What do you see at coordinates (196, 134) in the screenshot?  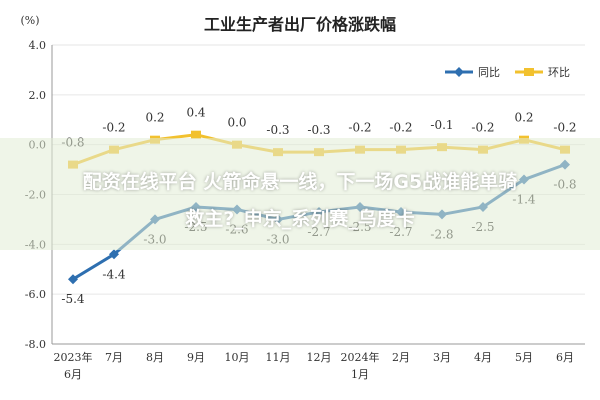 I see `data-point-mom` at bounding box center [196, 134].